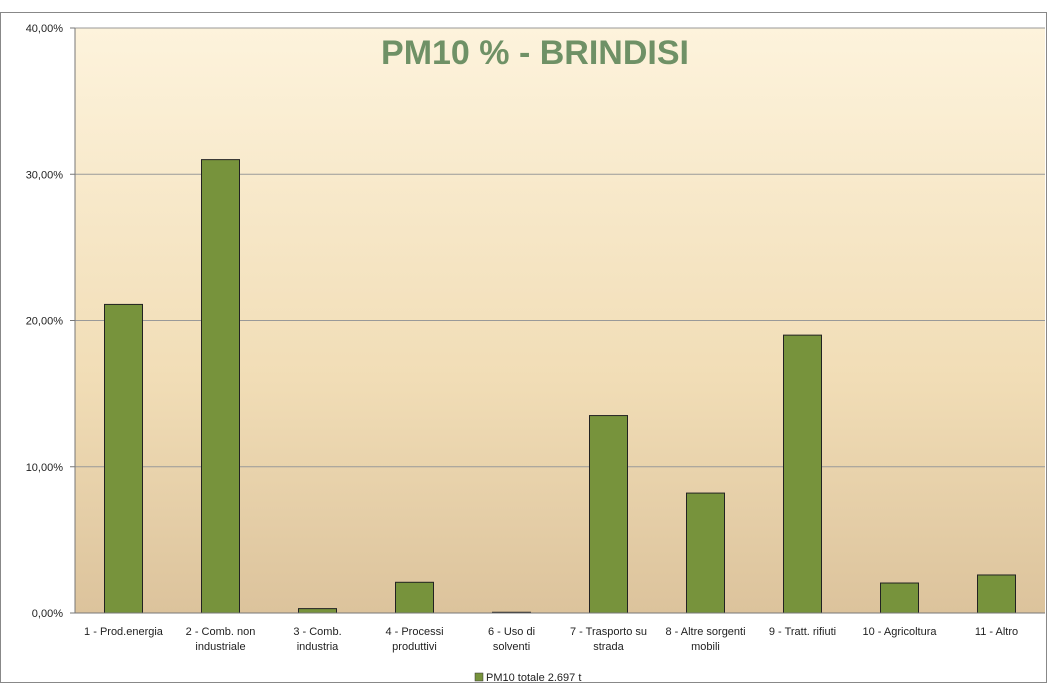 The image size is (1048, 685). What do you see at coordinates (479, 677) in the screenshot?
I see `legend-swatch` at bounding box center [479, 677].